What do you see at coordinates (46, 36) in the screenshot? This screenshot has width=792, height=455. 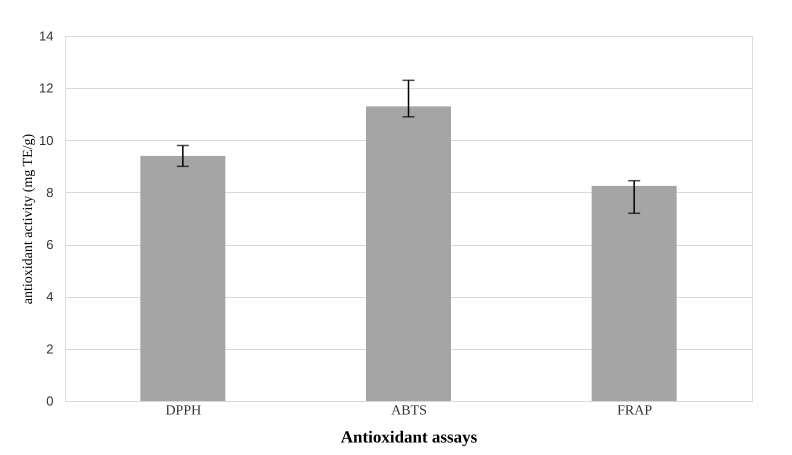 I see `y-tick-label: 14` at bounding box center [46, 36].